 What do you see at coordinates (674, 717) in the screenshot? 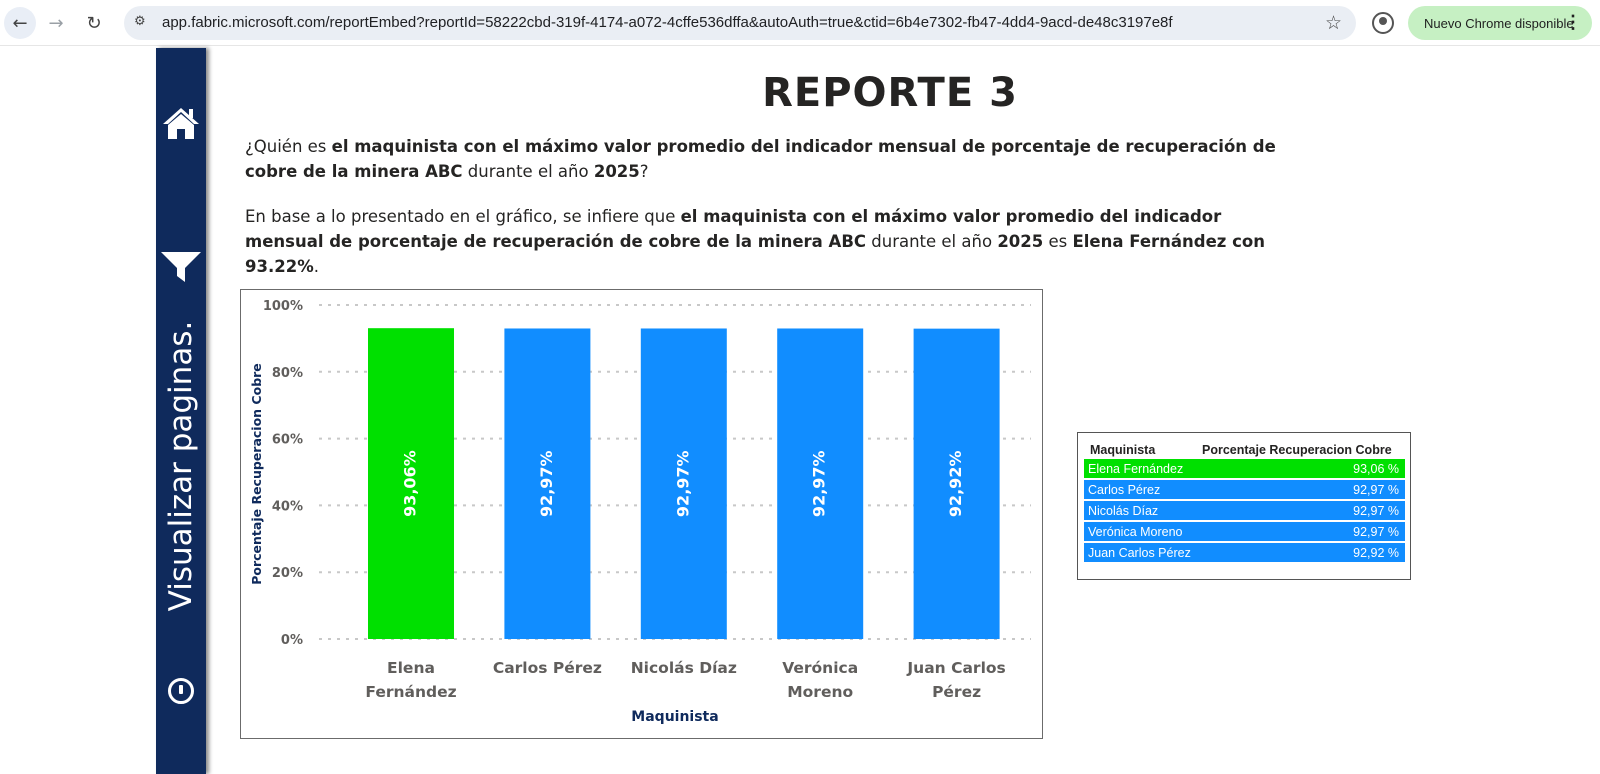
I see `x-axis-title: Maquinista` at bounding box center [674, 717].